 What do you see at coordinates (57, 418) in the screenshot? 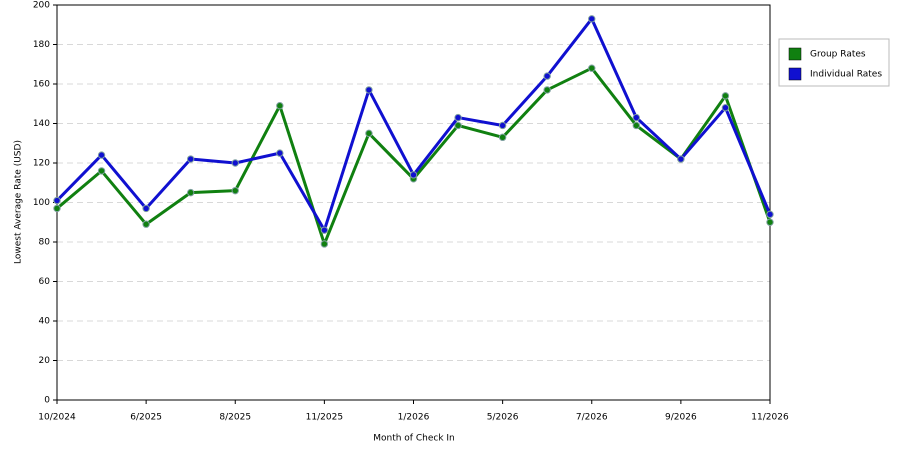
I see `x-tick-label: 10/2024` at bounding box center [57, 418].